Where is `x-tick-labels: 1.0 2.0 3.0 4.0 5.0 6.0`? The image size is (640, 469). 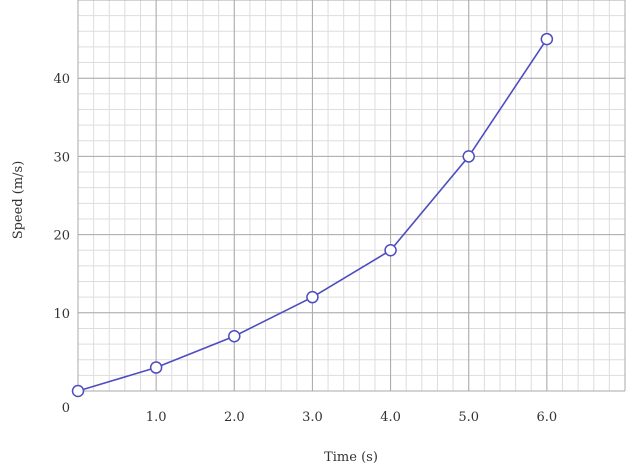 x-tick-labels: 1.0 2.0 3.0 4.0 5.0 6.0 is located at coordinates (351, 417).